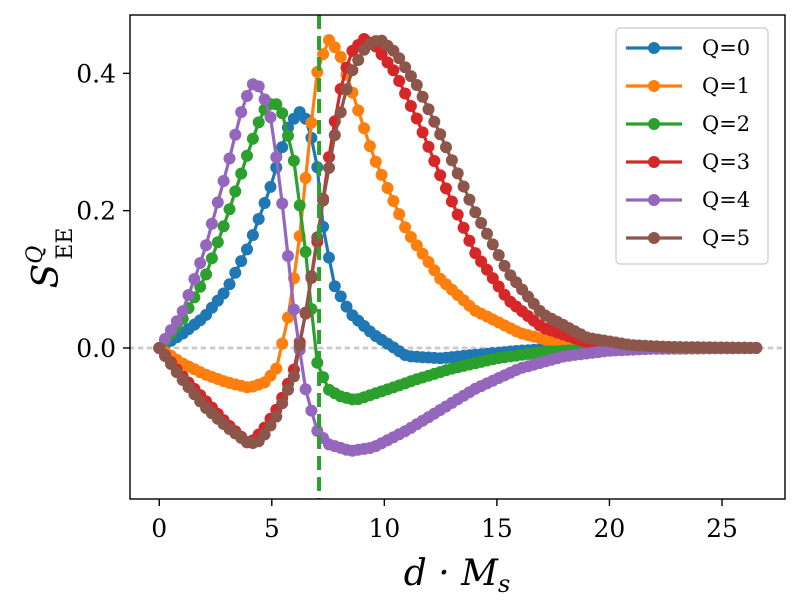 This screenshot has height=605, width=797. I want to click on x-tick-label: 5, so click(272, 528).